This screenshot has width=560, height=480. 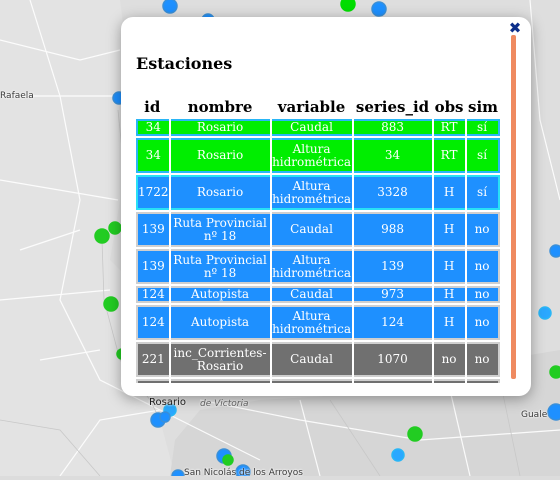 I want to click on cell-series-id: 34, so click(x=392, y=155).